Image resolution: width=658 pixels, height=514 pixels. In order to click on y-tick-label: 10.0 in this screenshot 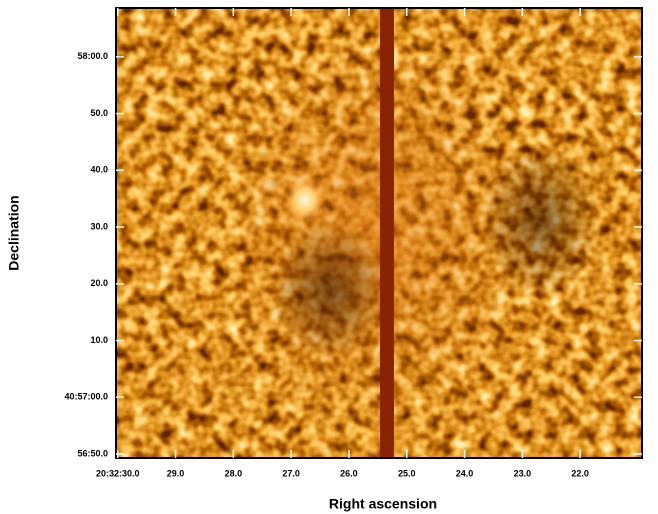, I will do `click(99, 340)`.